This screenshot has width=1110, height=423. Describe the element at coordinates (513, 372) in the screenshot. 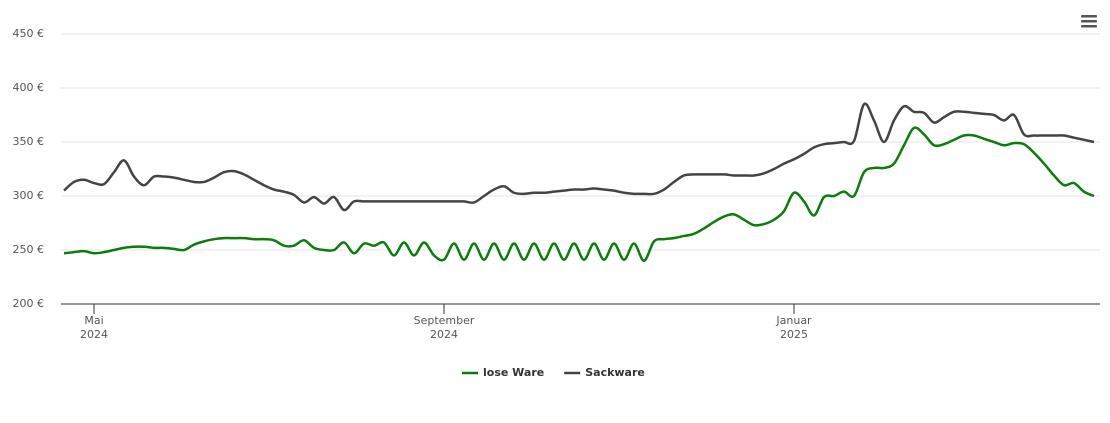

I see `legend-label: lose Ware` at that location.